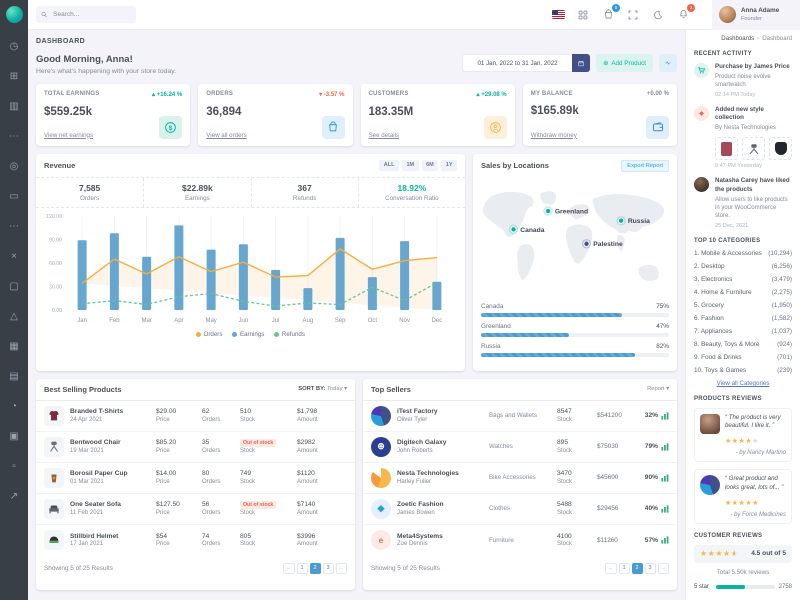  Describe the element at coordinates (209, 334) in the screenshot. I see `legend-item-orders: Orders` at that location.